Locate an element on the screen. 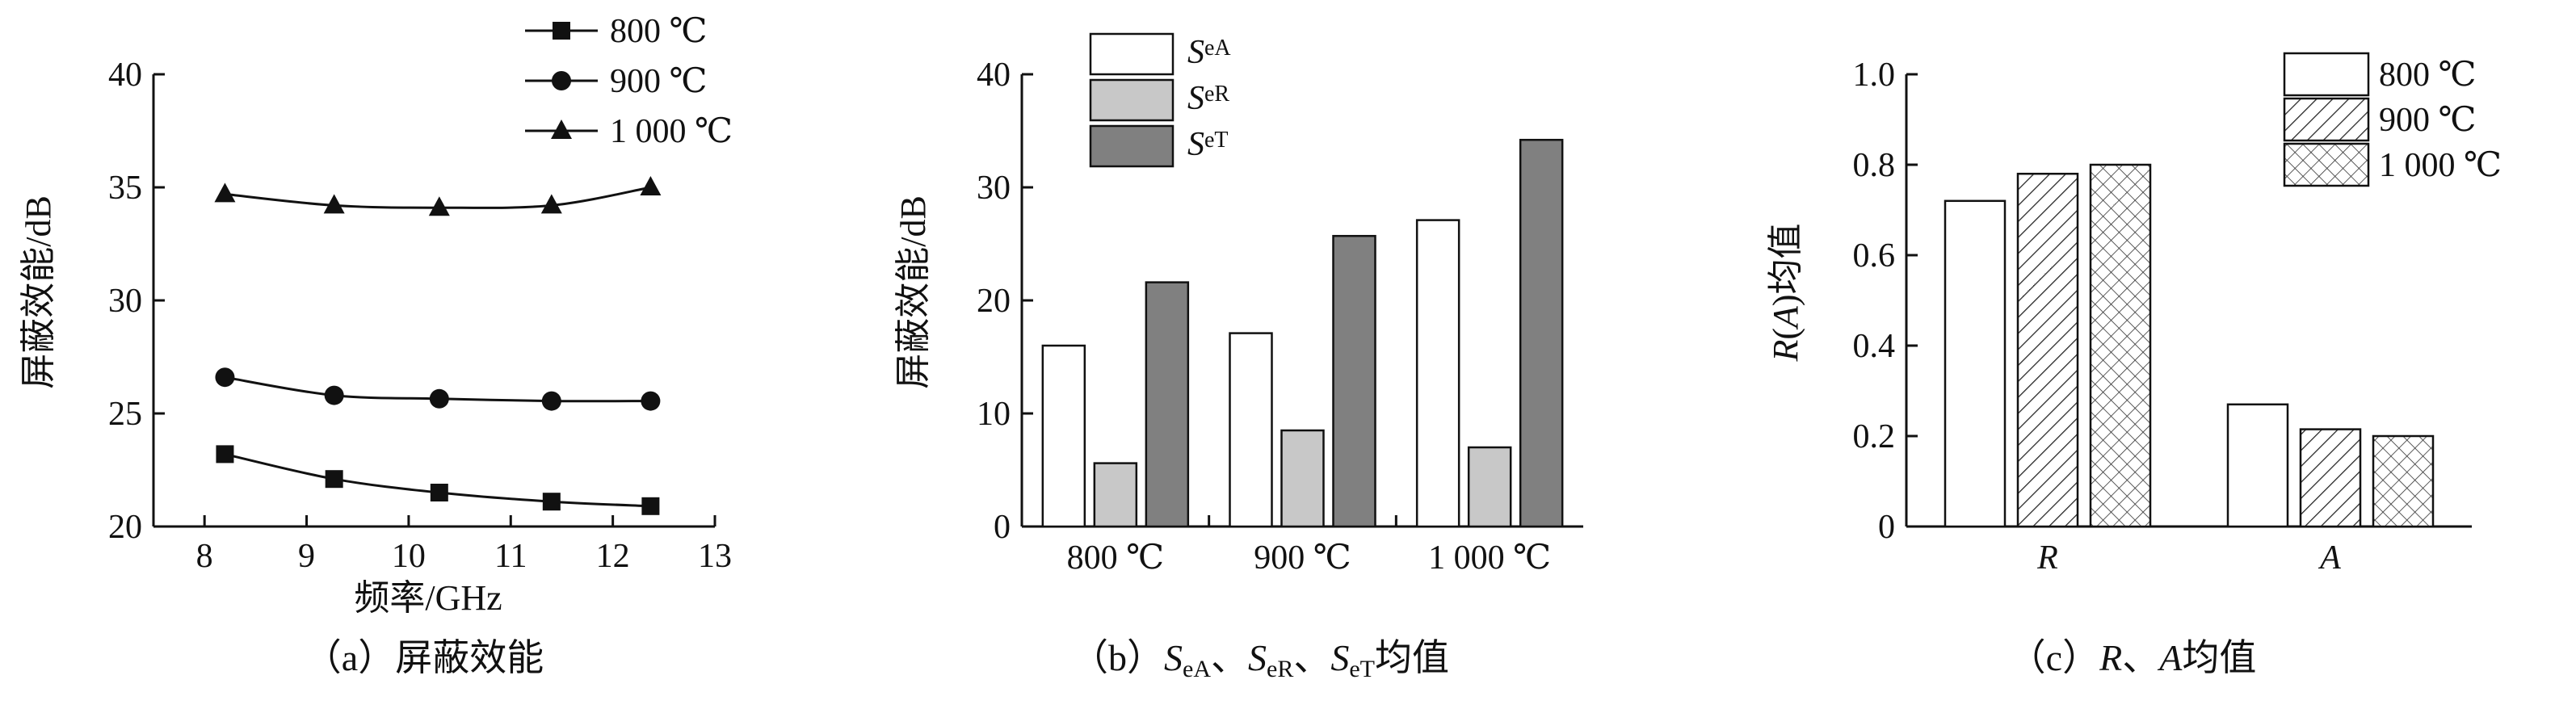 Image resolution: width=2576 pixels, height=709 pixels. panel-b-legend-label-2: SeT is located at coordinates (1208, 145).